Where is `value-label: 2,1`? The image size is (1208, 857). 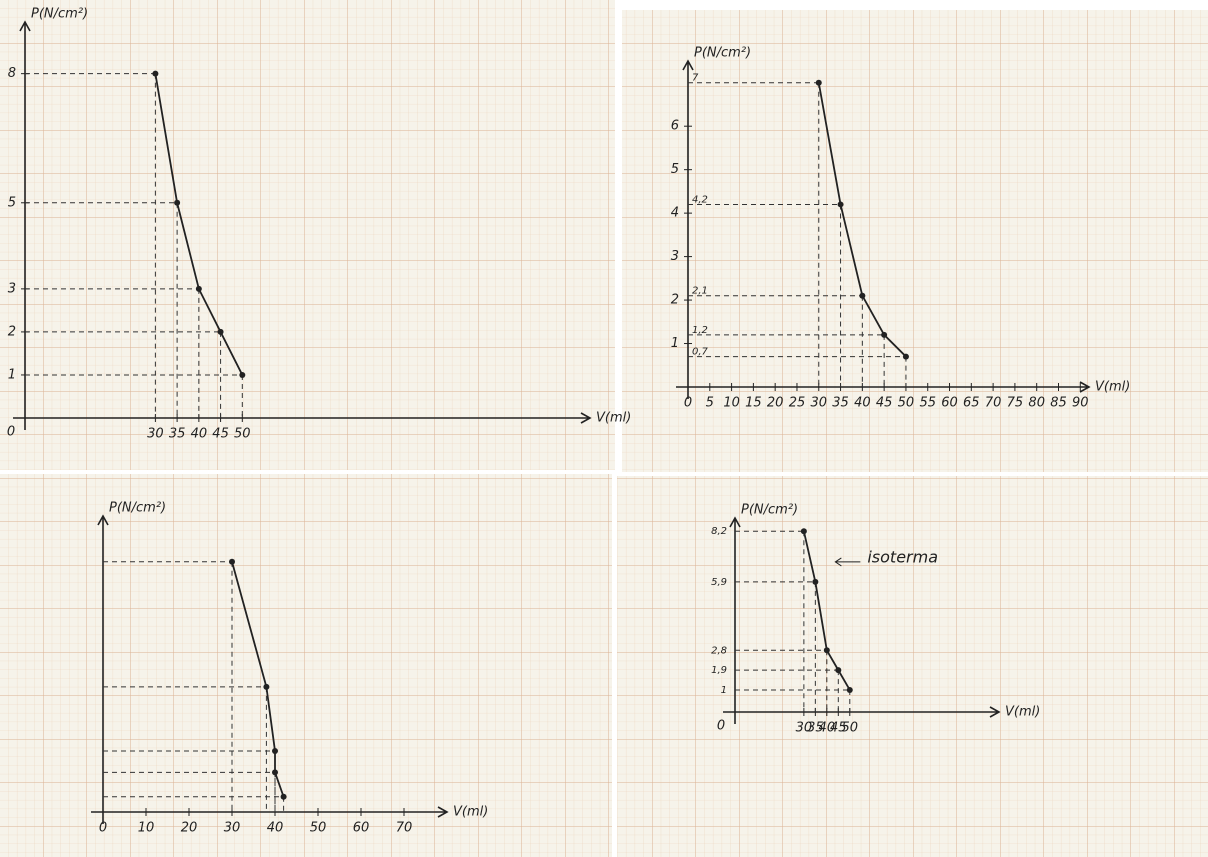 value-label: 2,1 is located at coordinates (700, 291).